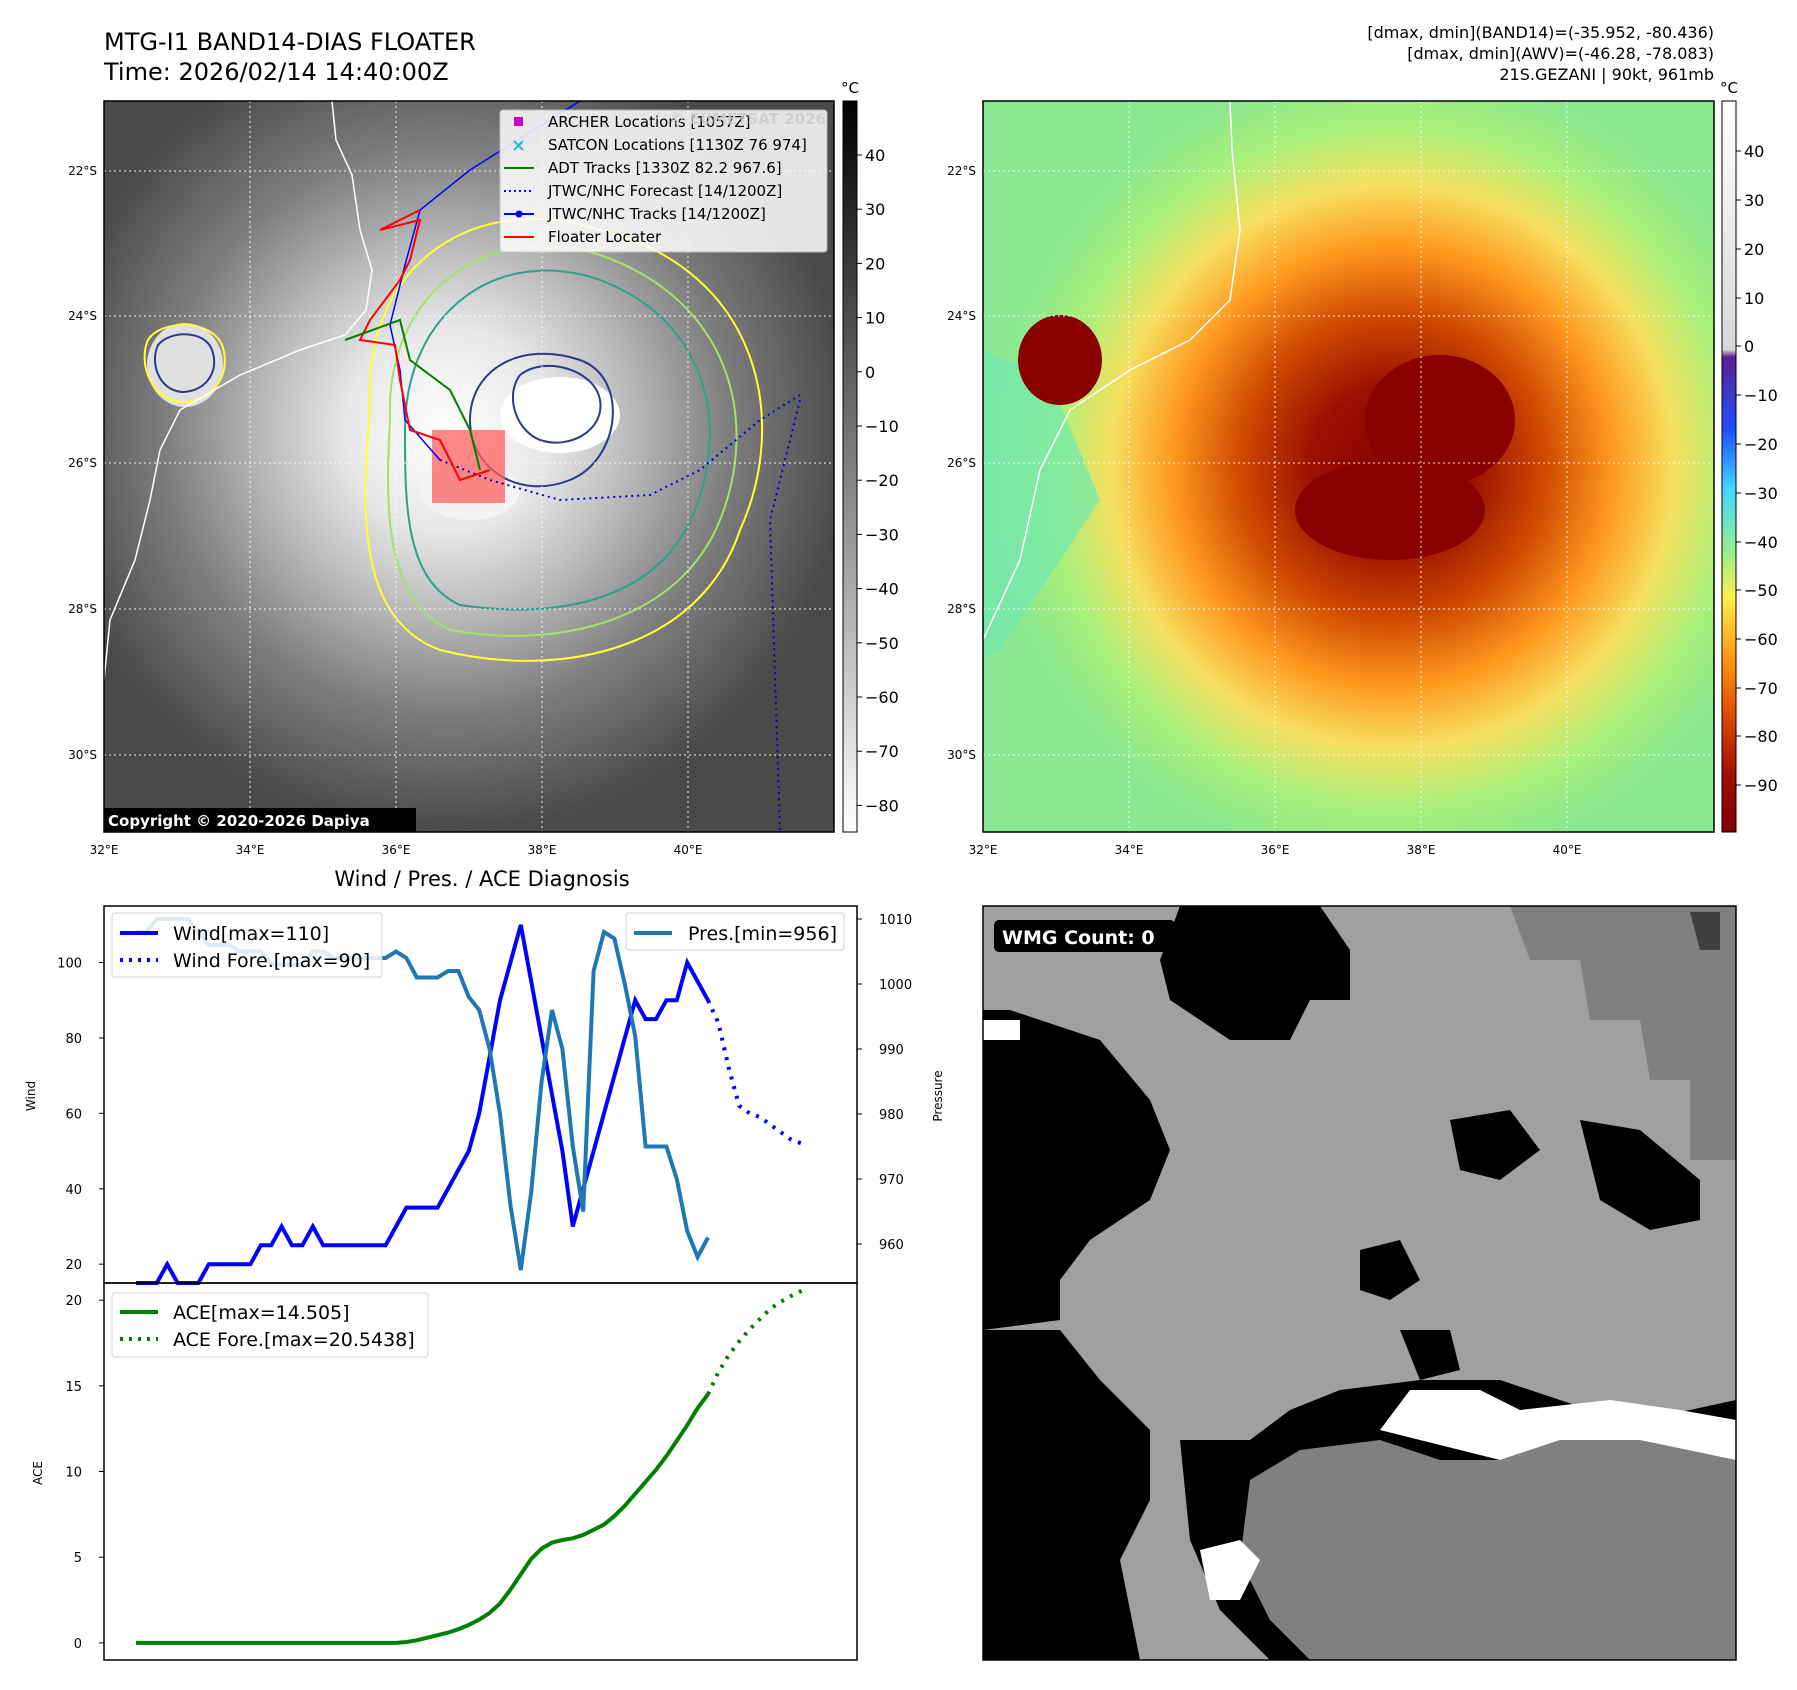 This screenshot has height=1690, width=1797. I want to click on colorbar-tick-label: 30, so click(1754, 200).